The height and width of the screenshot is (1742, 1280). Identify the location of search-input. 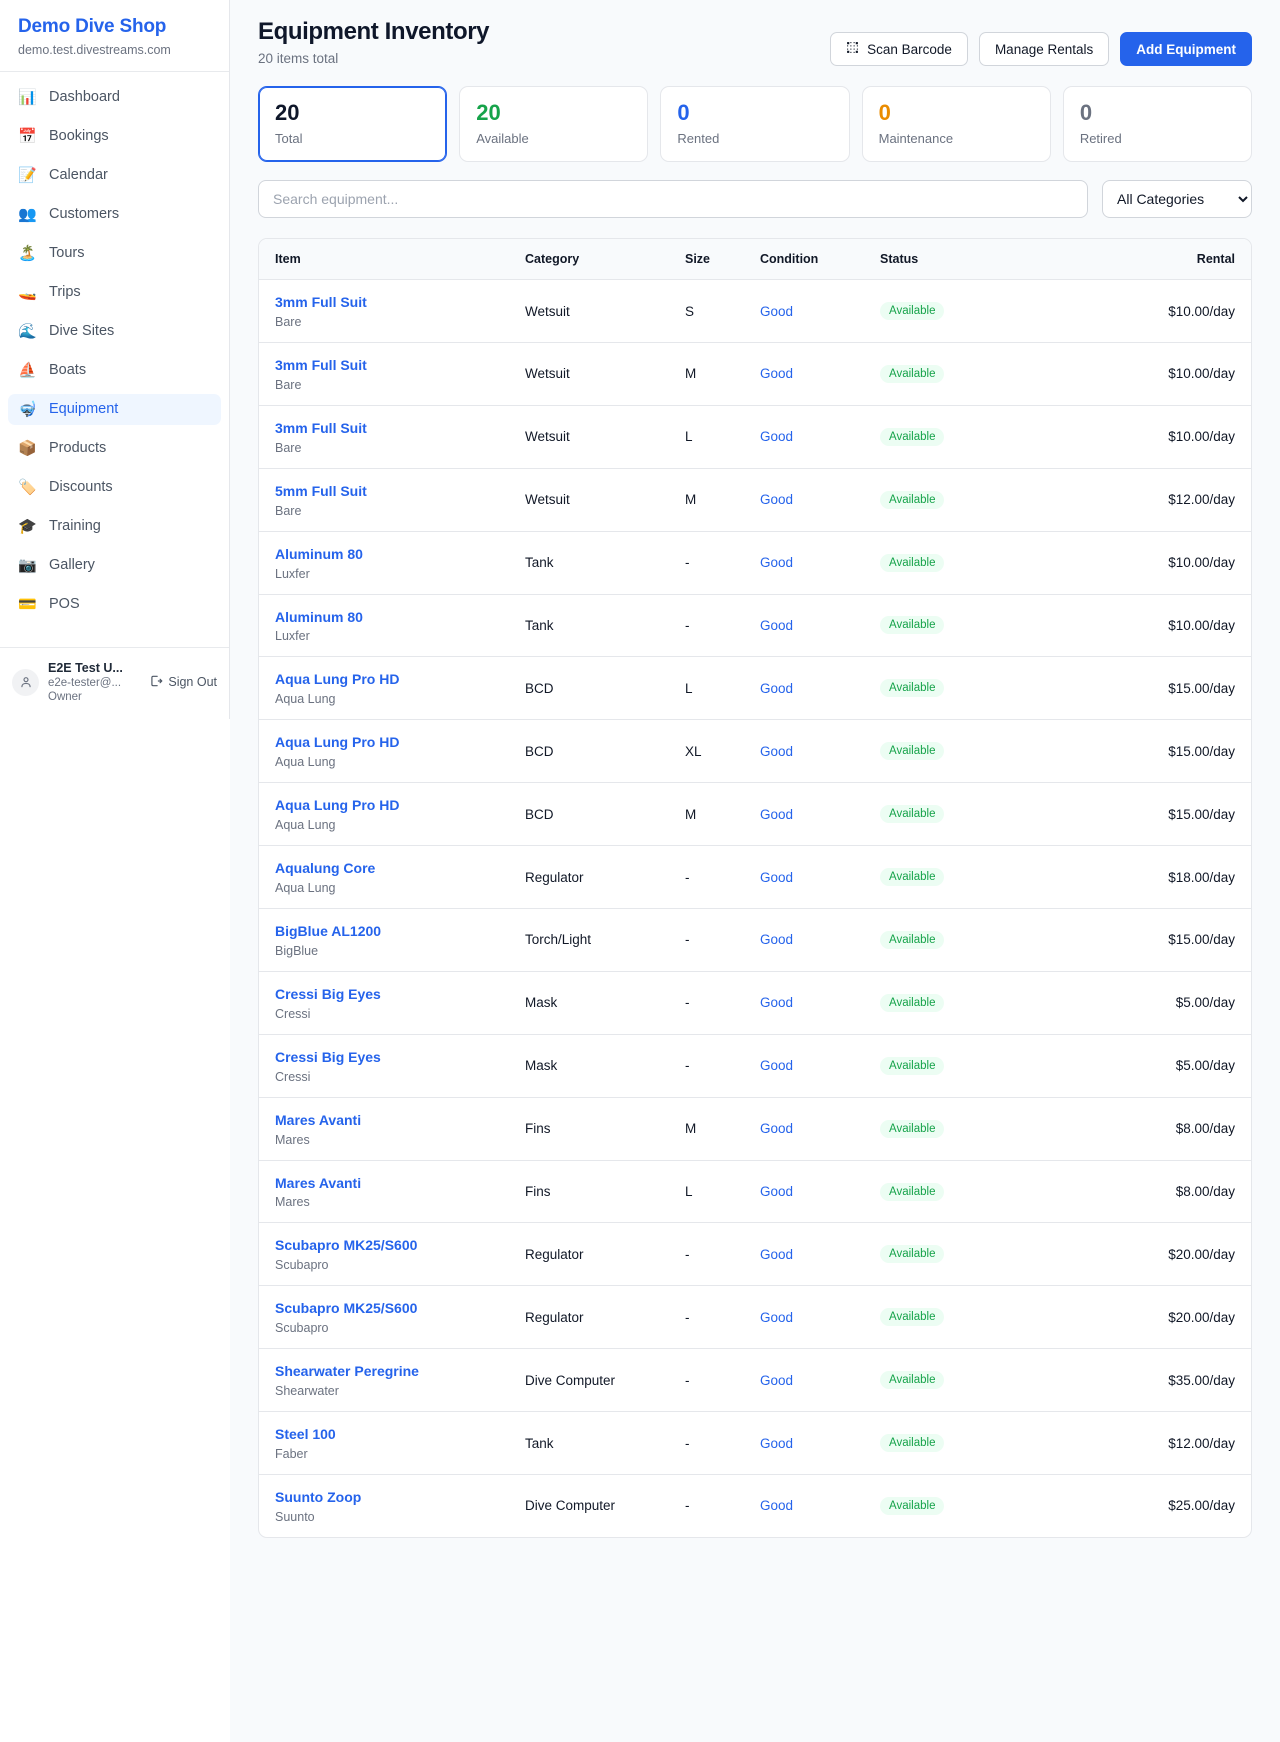
(673, 199).